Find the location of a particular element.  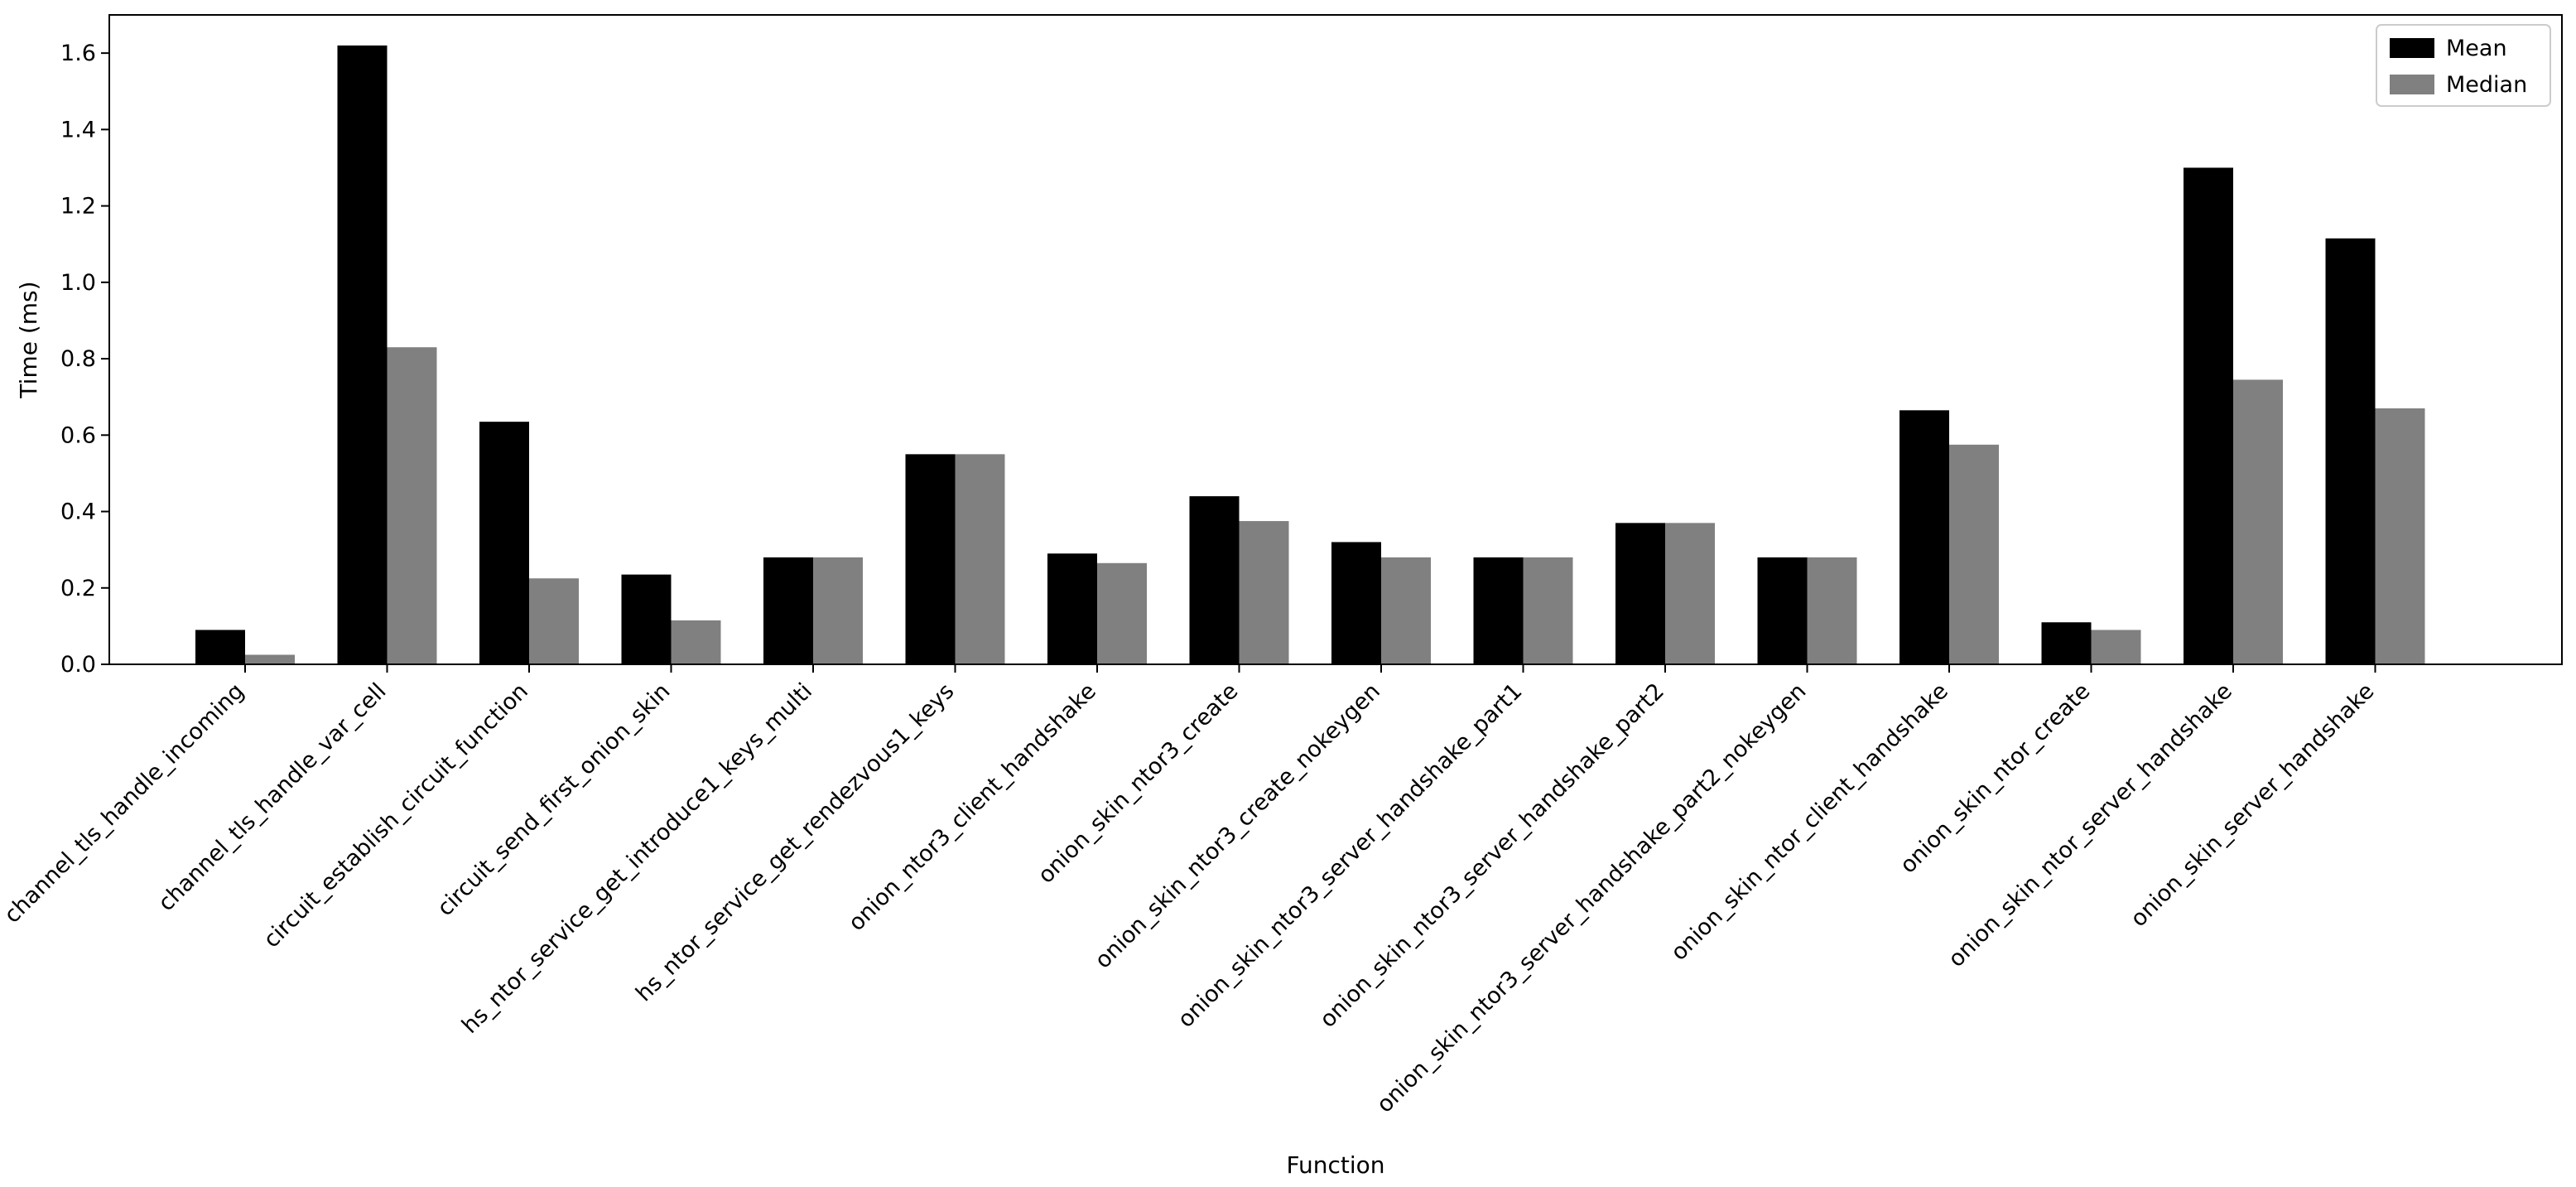

legend-swatch-median is located at coordinates (2412, 84).